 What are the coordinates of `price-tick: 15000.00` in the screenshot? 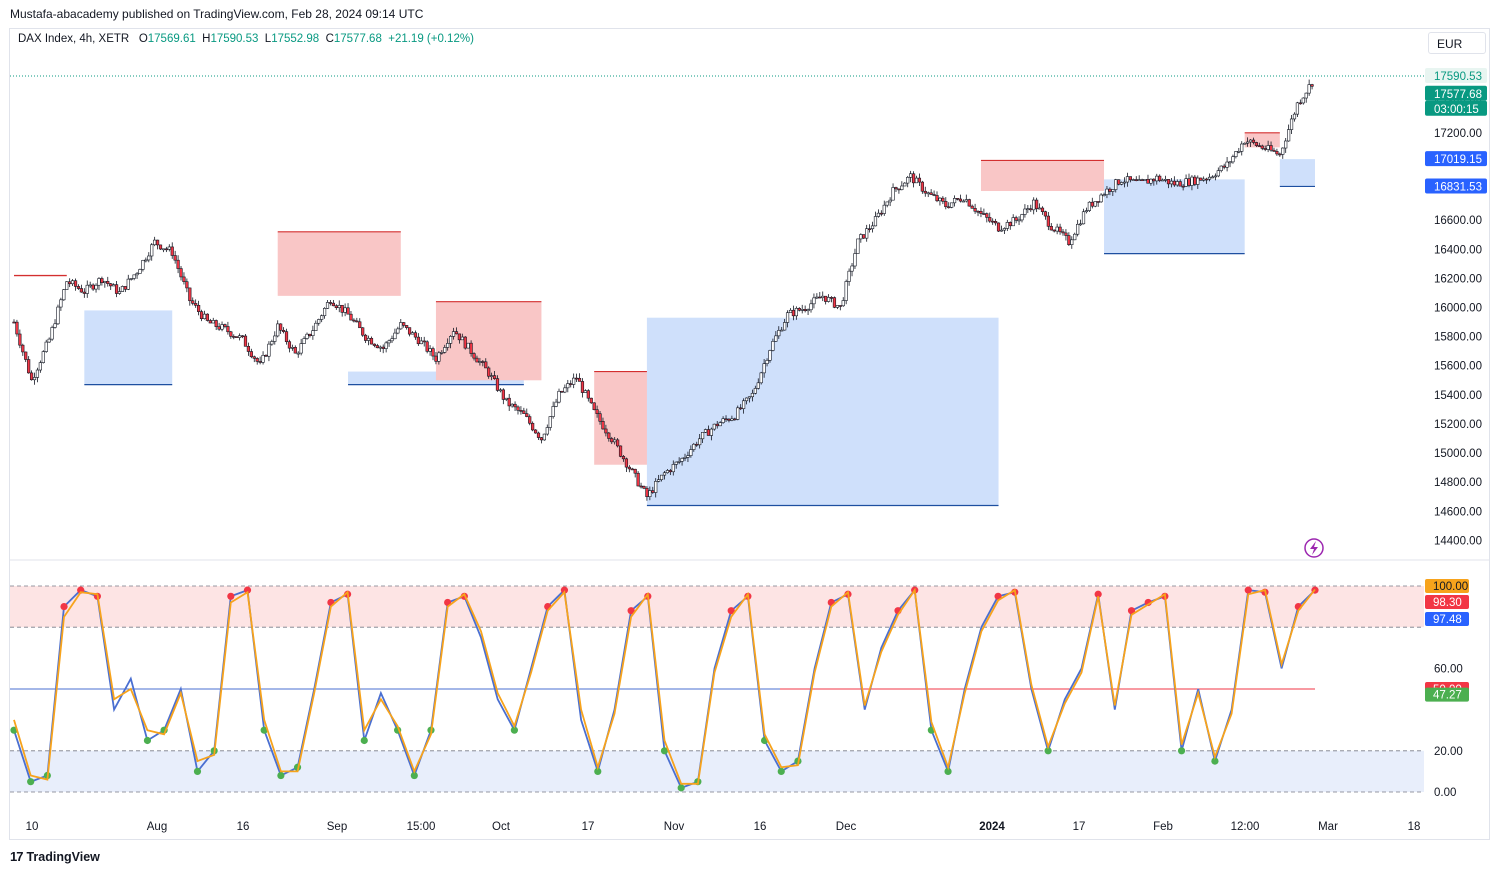 It's located at (1458, 454).